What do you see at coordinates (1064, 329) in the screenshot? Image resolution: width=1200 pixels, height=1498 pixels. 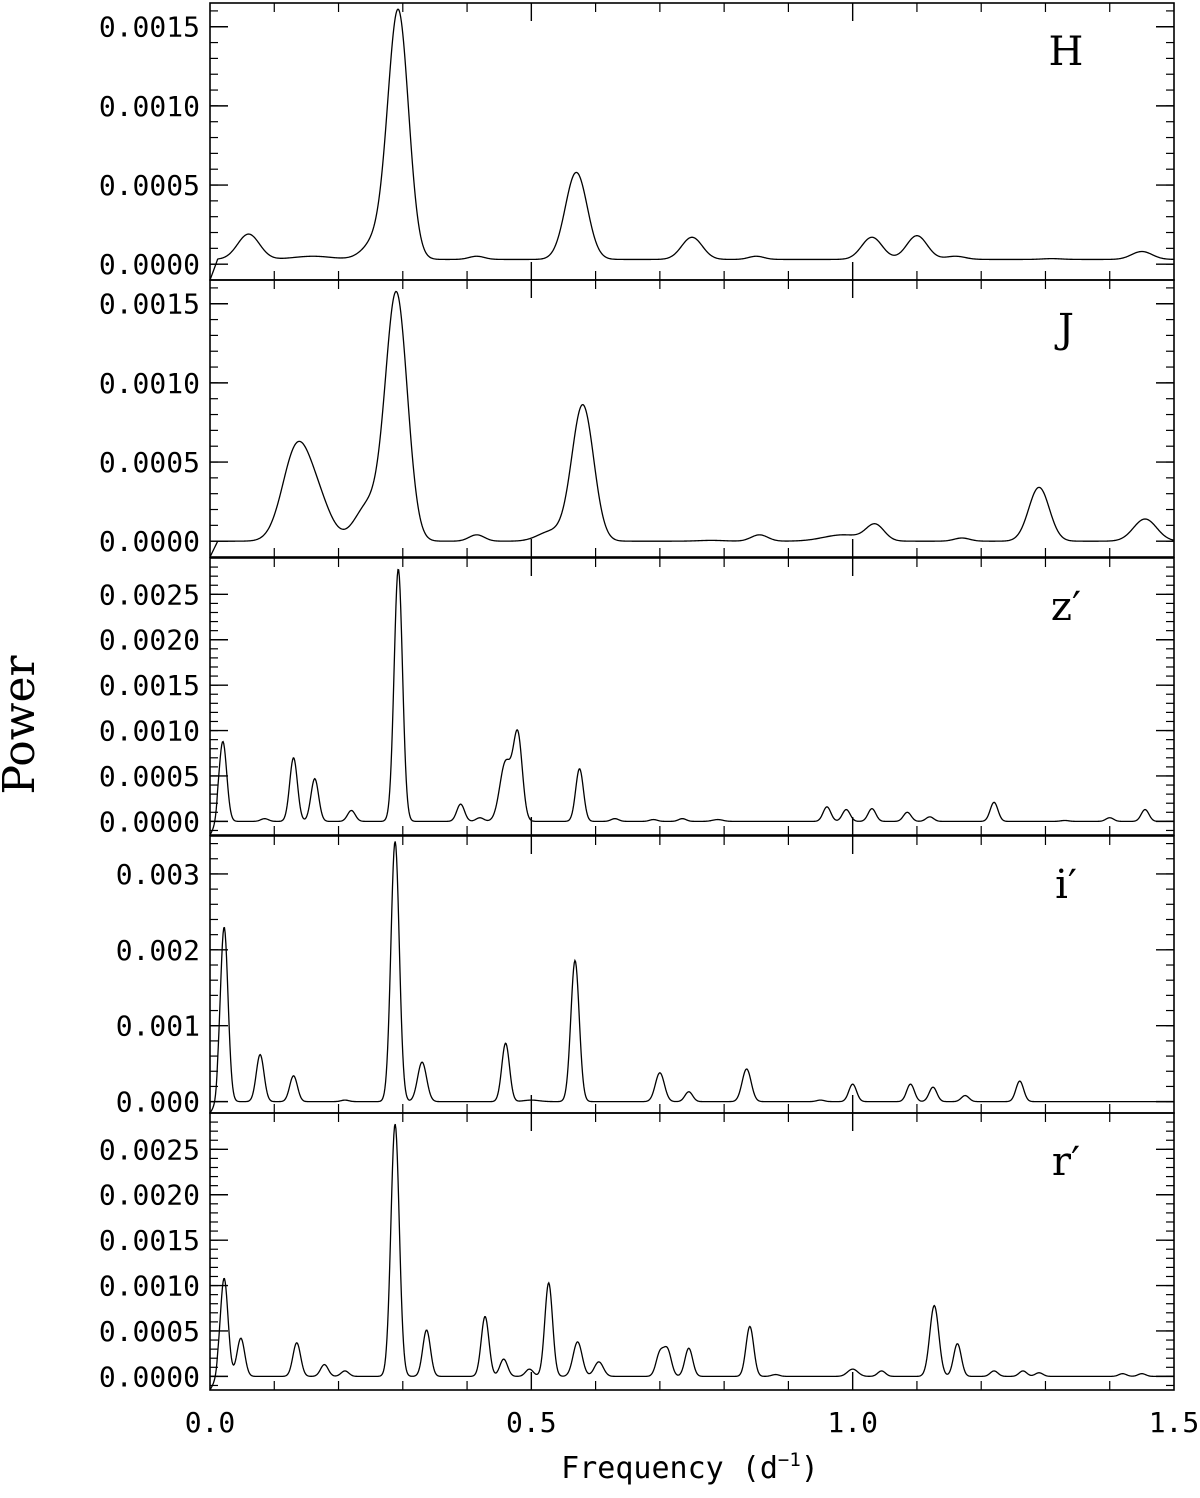 I see `panel-label: J` at bounding box center [1064, 329].